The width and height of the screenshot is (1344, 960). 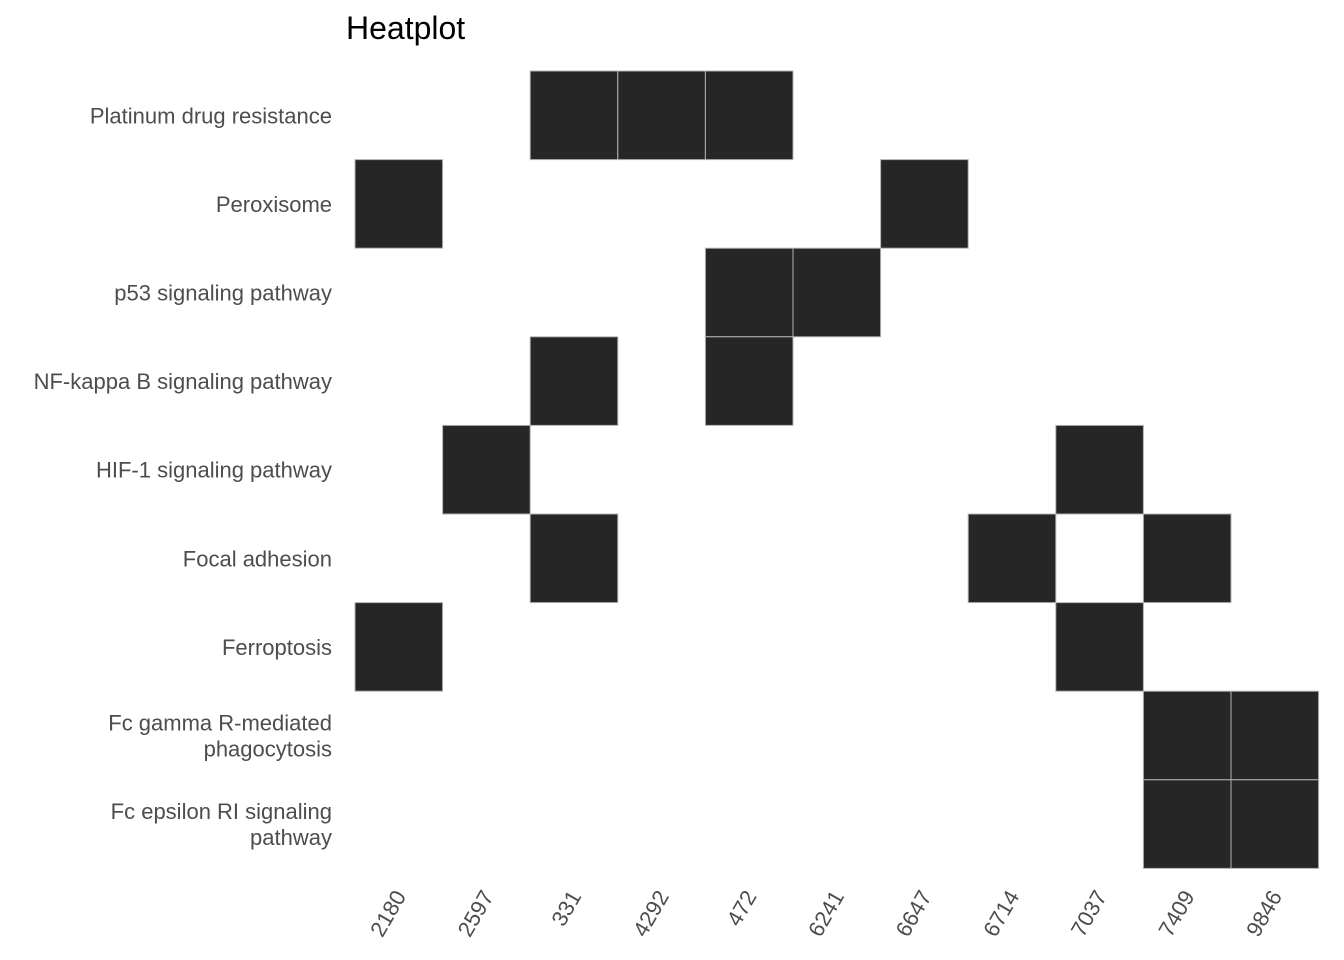 I want to click on row-label-line: p53 signaling pathway, so click(x=223, y=293).